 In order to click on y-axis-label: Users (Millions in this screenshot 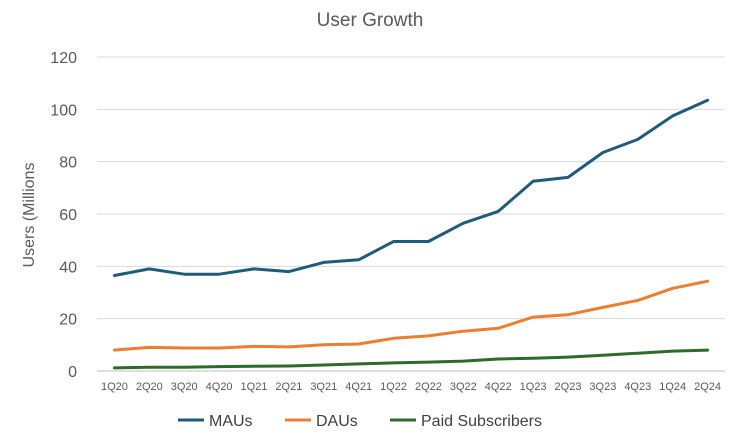, I will do `click(29, 215)`.